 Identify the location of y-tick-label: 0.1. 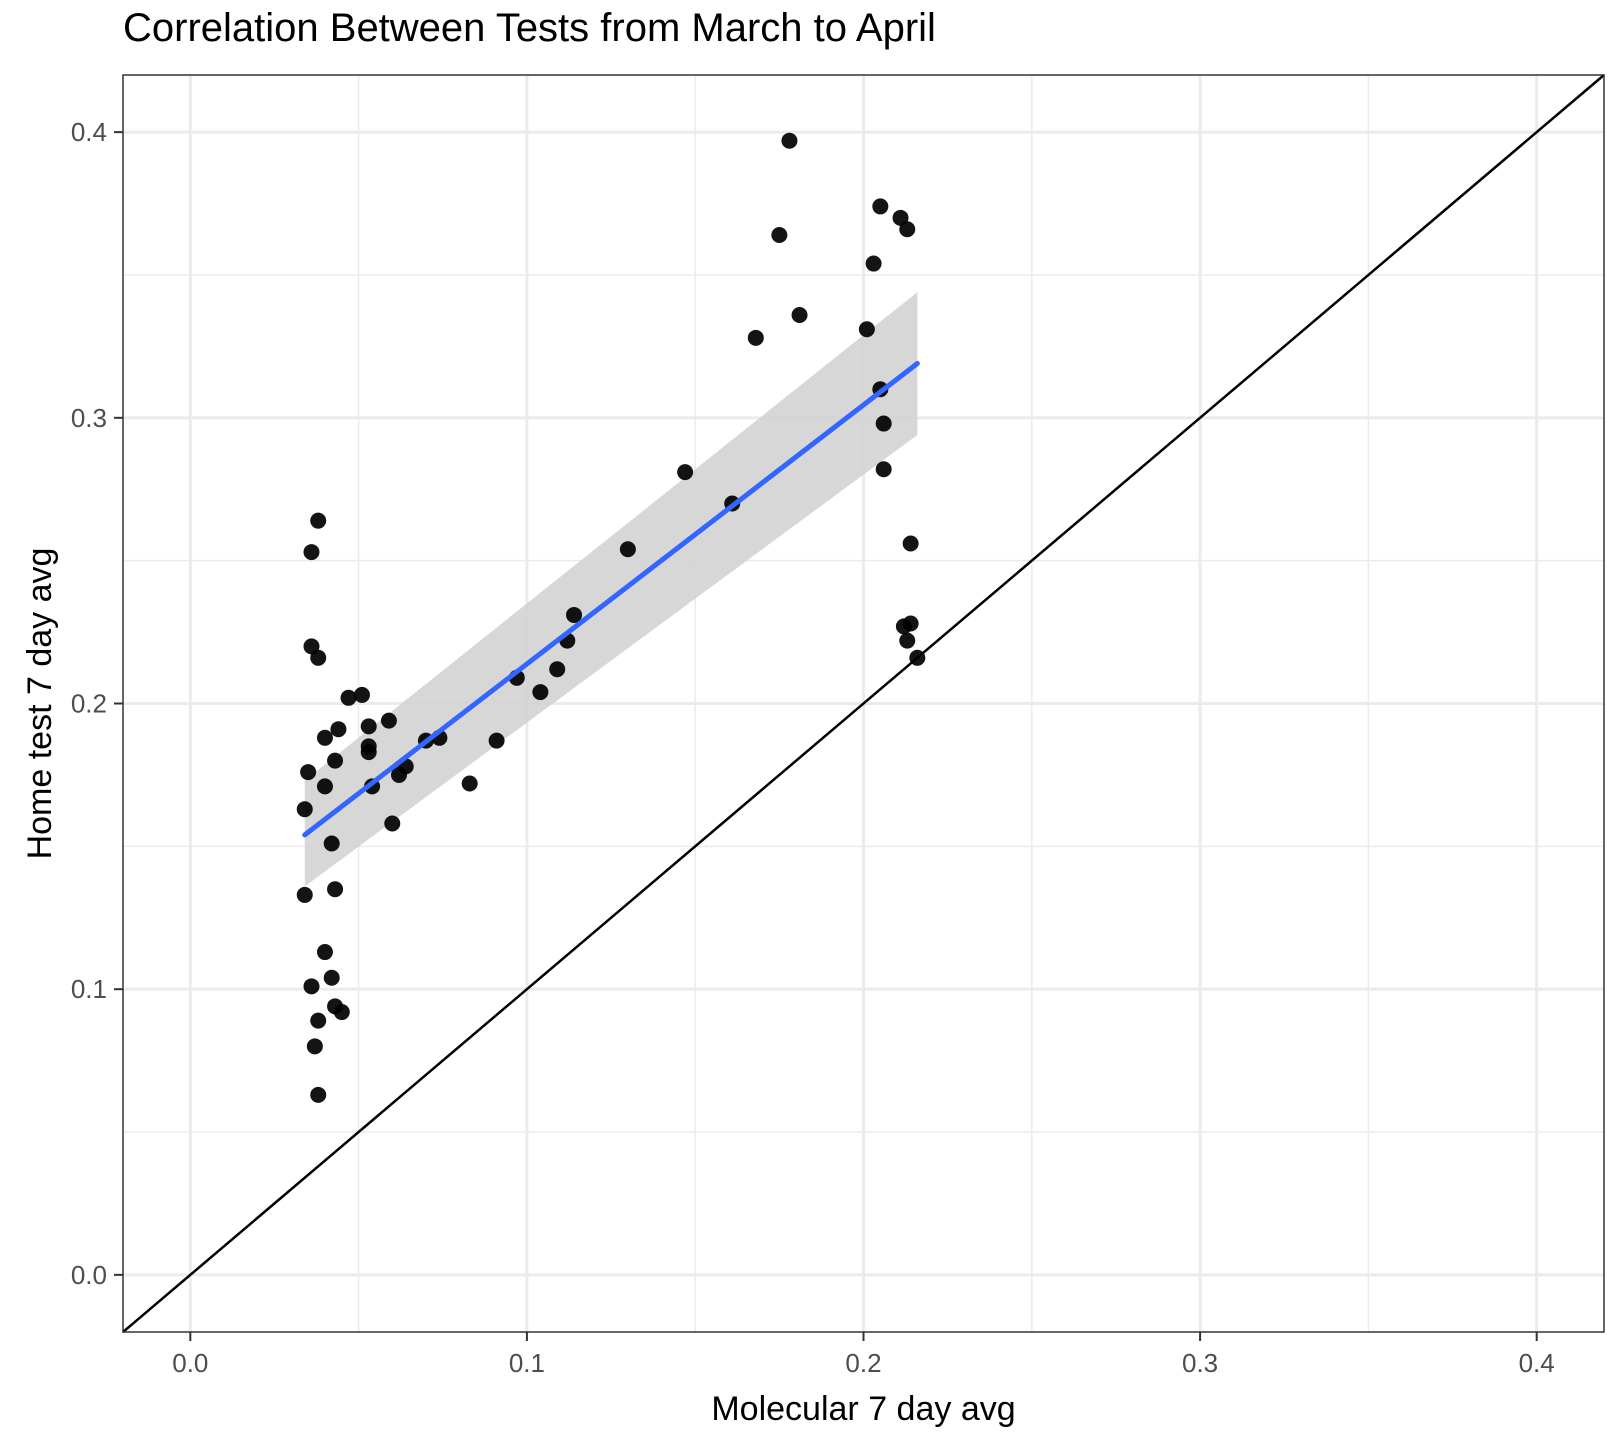
(89, 989).